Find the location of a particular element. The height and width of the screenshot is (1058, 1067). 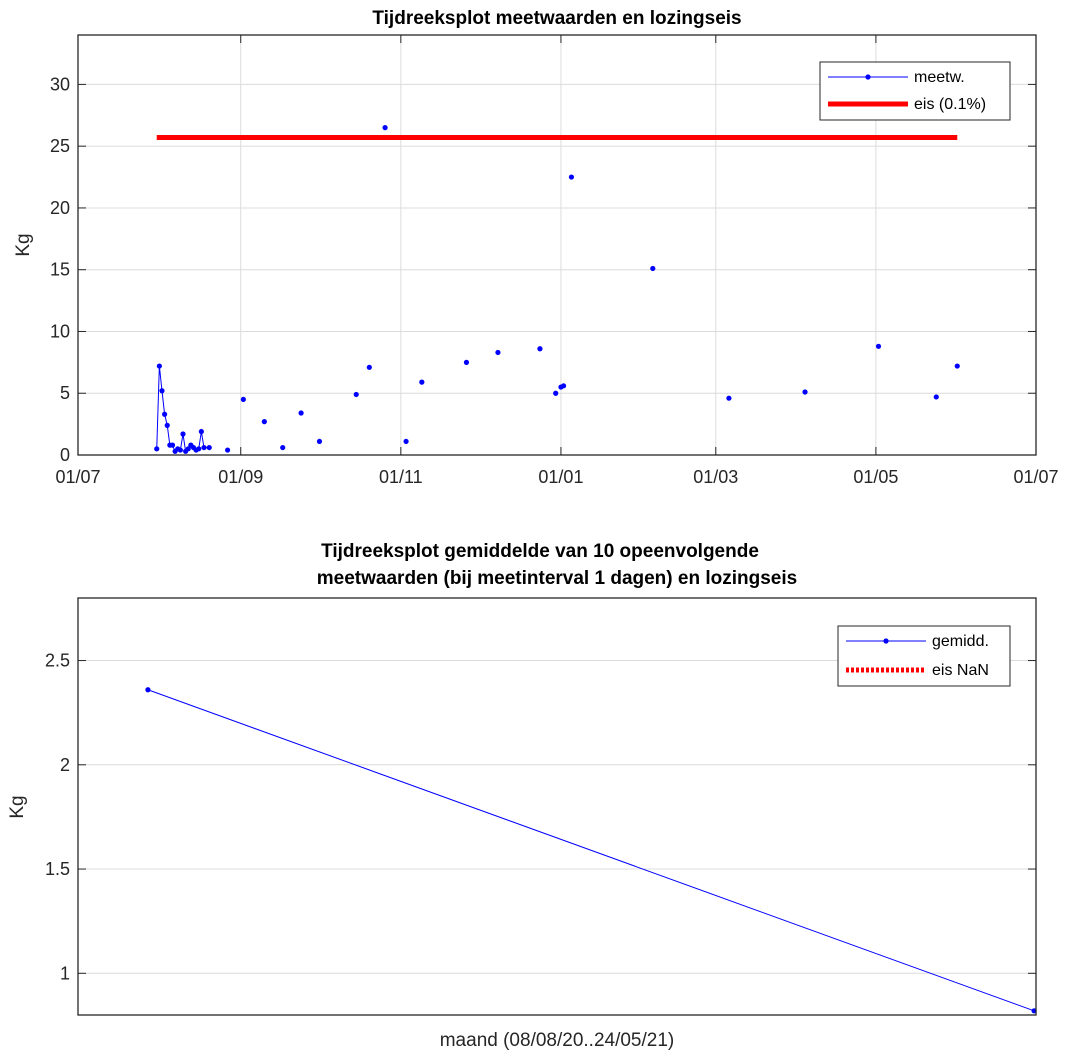

y-tick-label: 25 is located at coordinates (60, 146).